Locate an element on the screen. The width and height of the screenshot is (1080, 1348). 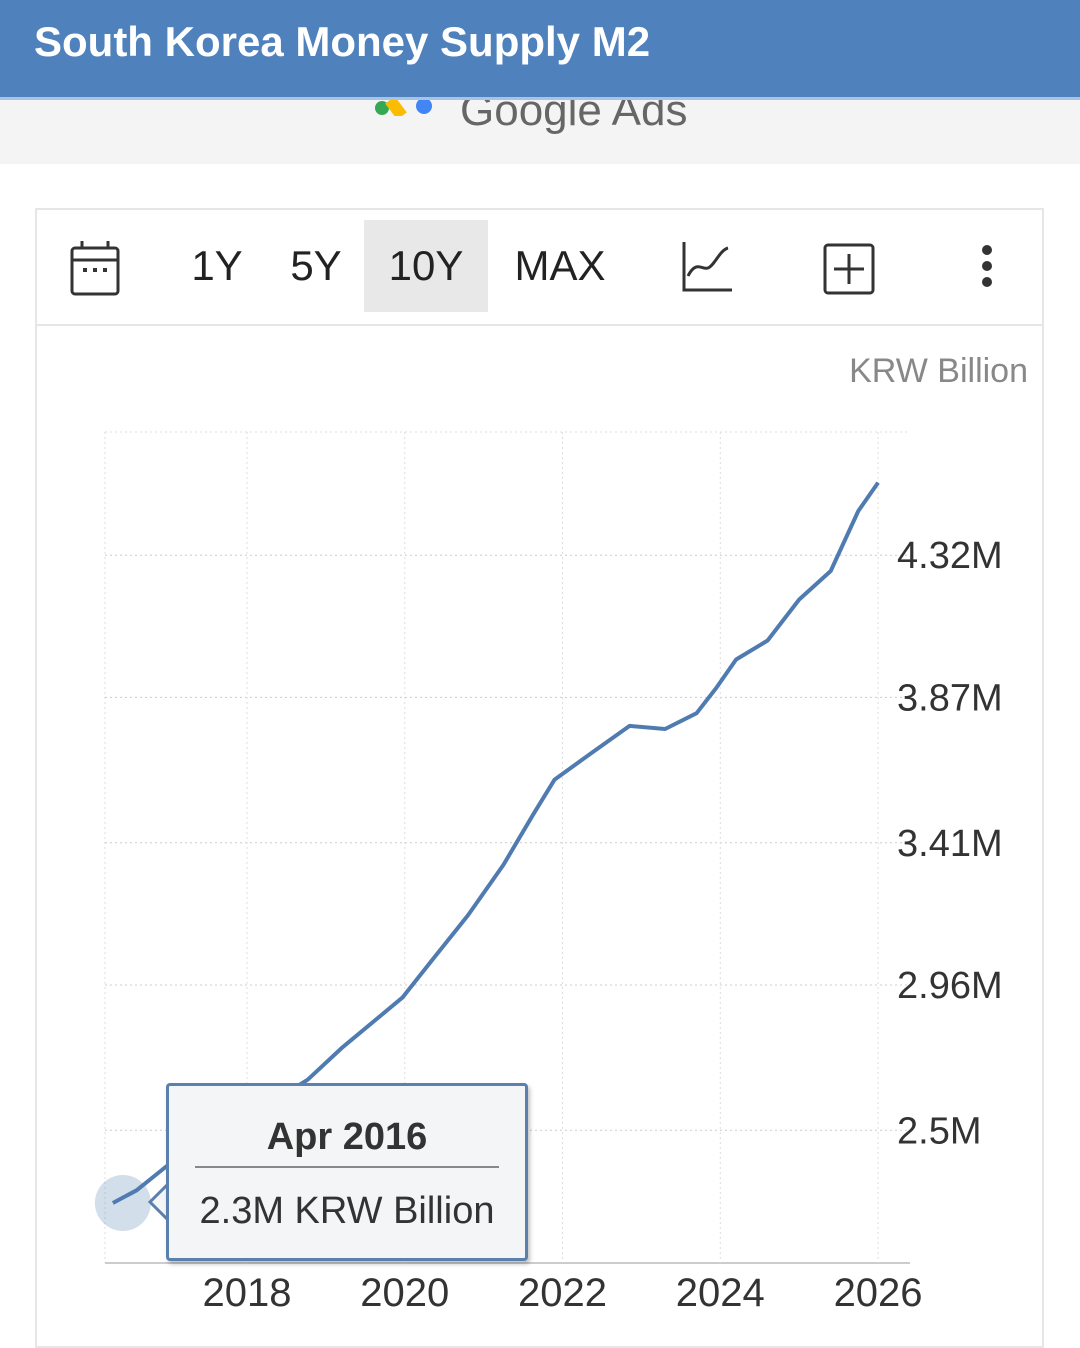
x-tick-label: 2020 is located at coordinates (404, 1293).